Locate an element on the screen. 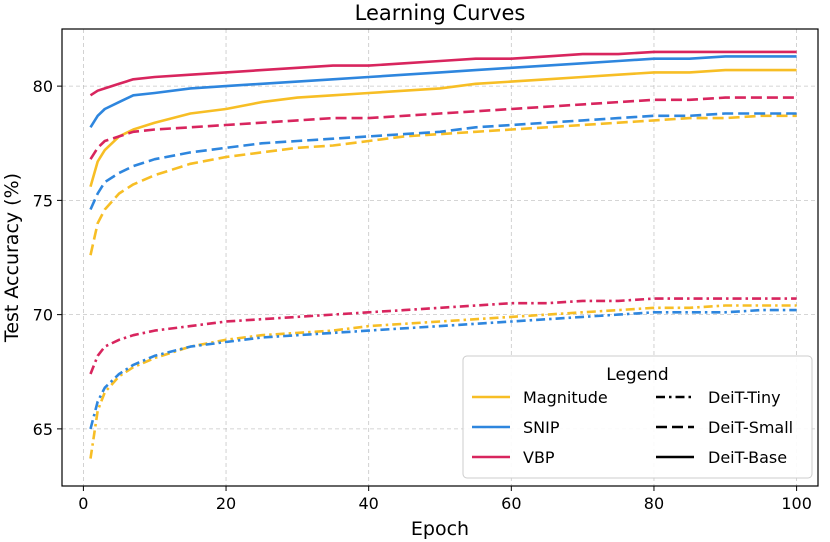 The image size is (830, 542). legend-label-snip: SNIP is located at coordinates (541, 427).